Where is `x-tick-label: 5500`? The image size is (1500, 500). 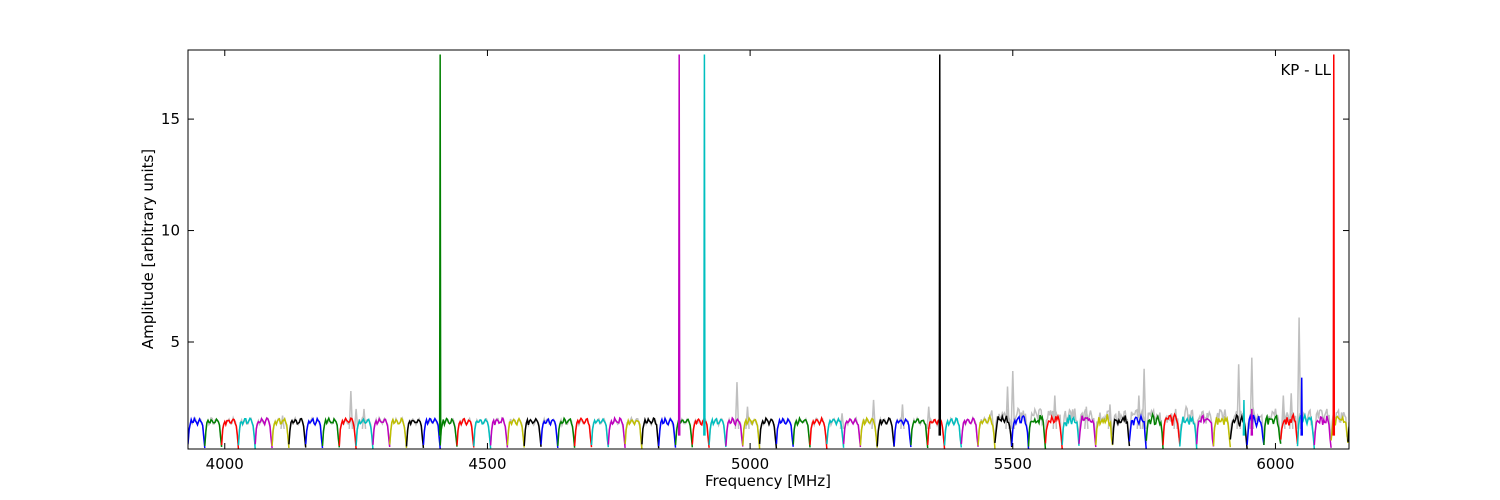
x-tick-label: 5500 is located at coordinates (1013, 464).